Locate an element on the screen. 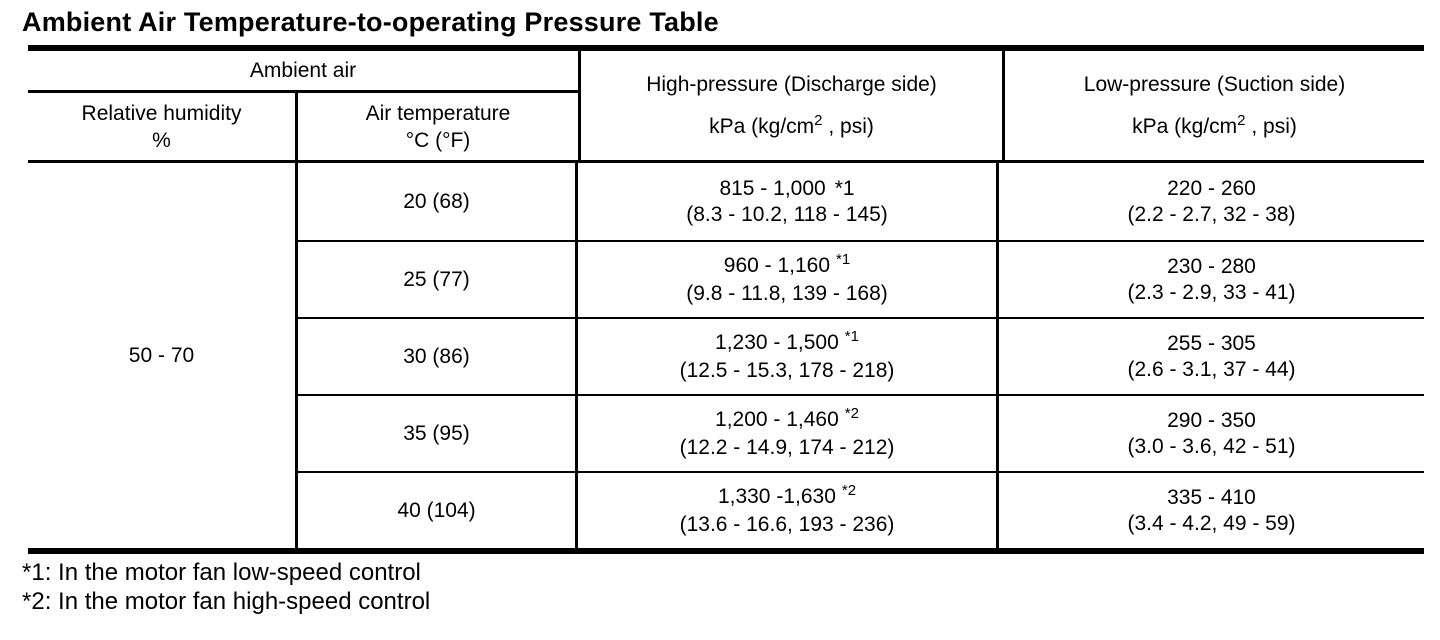  cell-low-pressure: 290 - 350 (3.0 - 3.6, 42 - 51) is located at coordinates (1211, 433).